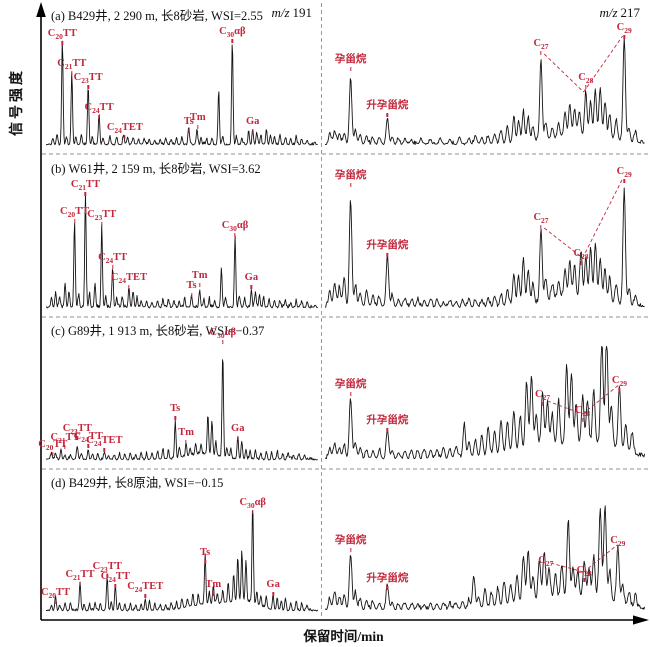 The width and height of the screenshot is (650, 647). Describe the element at coordinates (41, 9) in the screenshot. I see `y-axis-arrow-icon` at that location.